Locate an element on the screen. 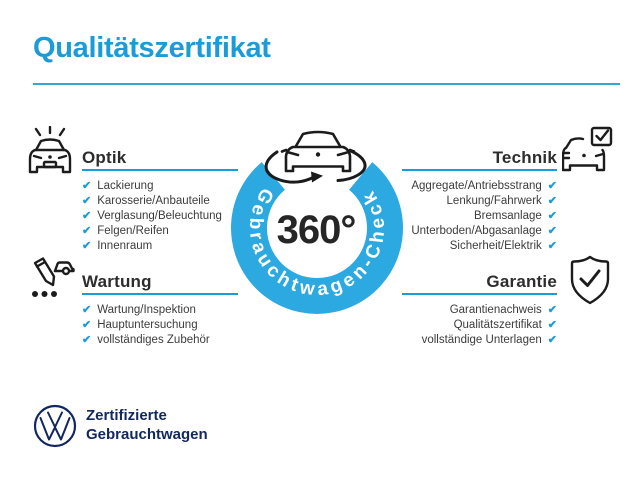  ring-shape is located at coordinates (317, 238).